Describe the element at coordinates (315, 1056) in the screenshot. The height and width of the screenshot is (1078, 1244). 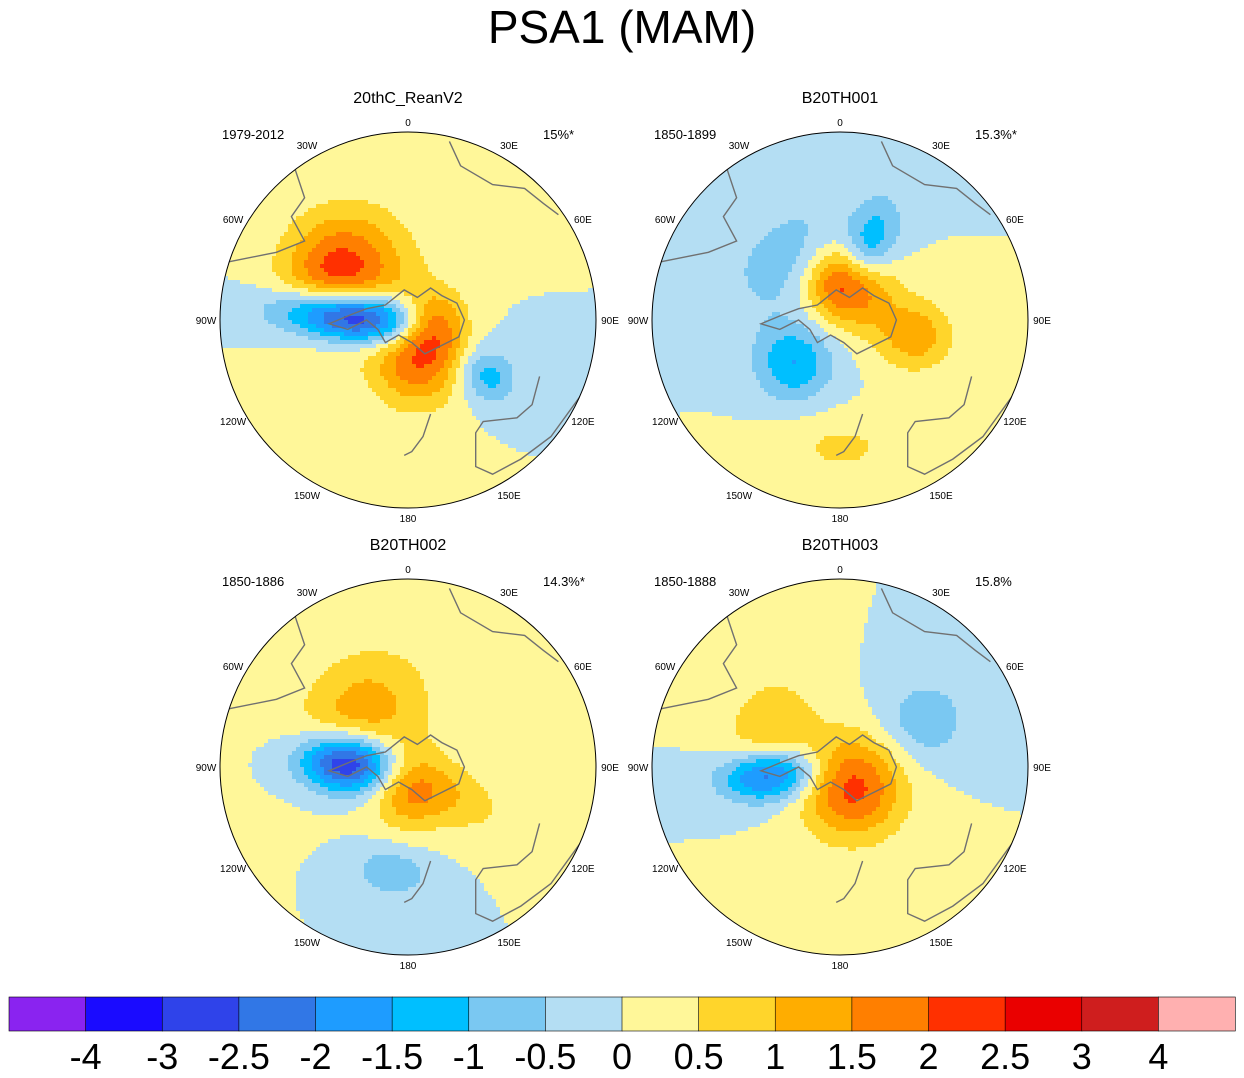
I see `colorbar-label: -2` at that location.